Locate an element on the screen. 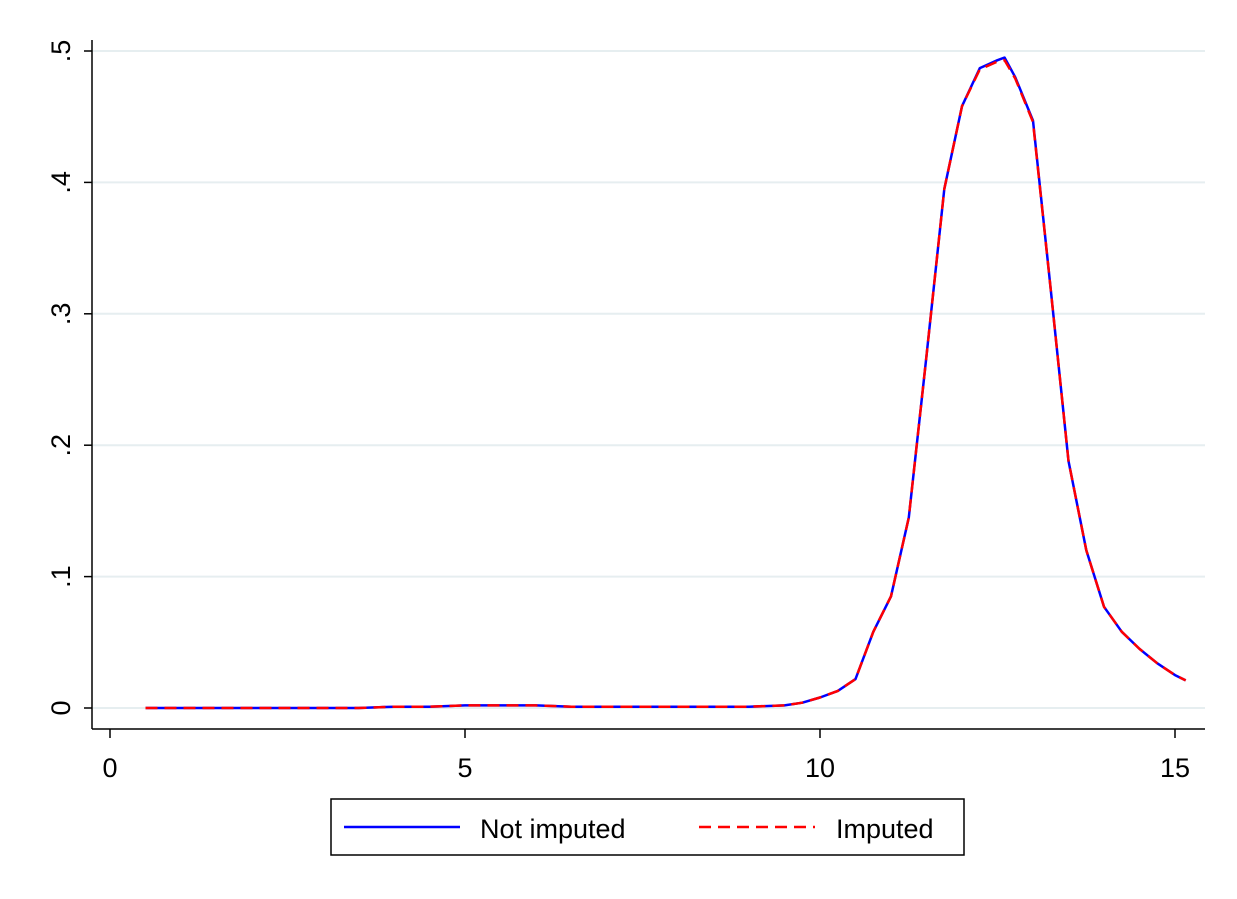  legend-label-imputed: Imputed is located at coordinates (885, 829).